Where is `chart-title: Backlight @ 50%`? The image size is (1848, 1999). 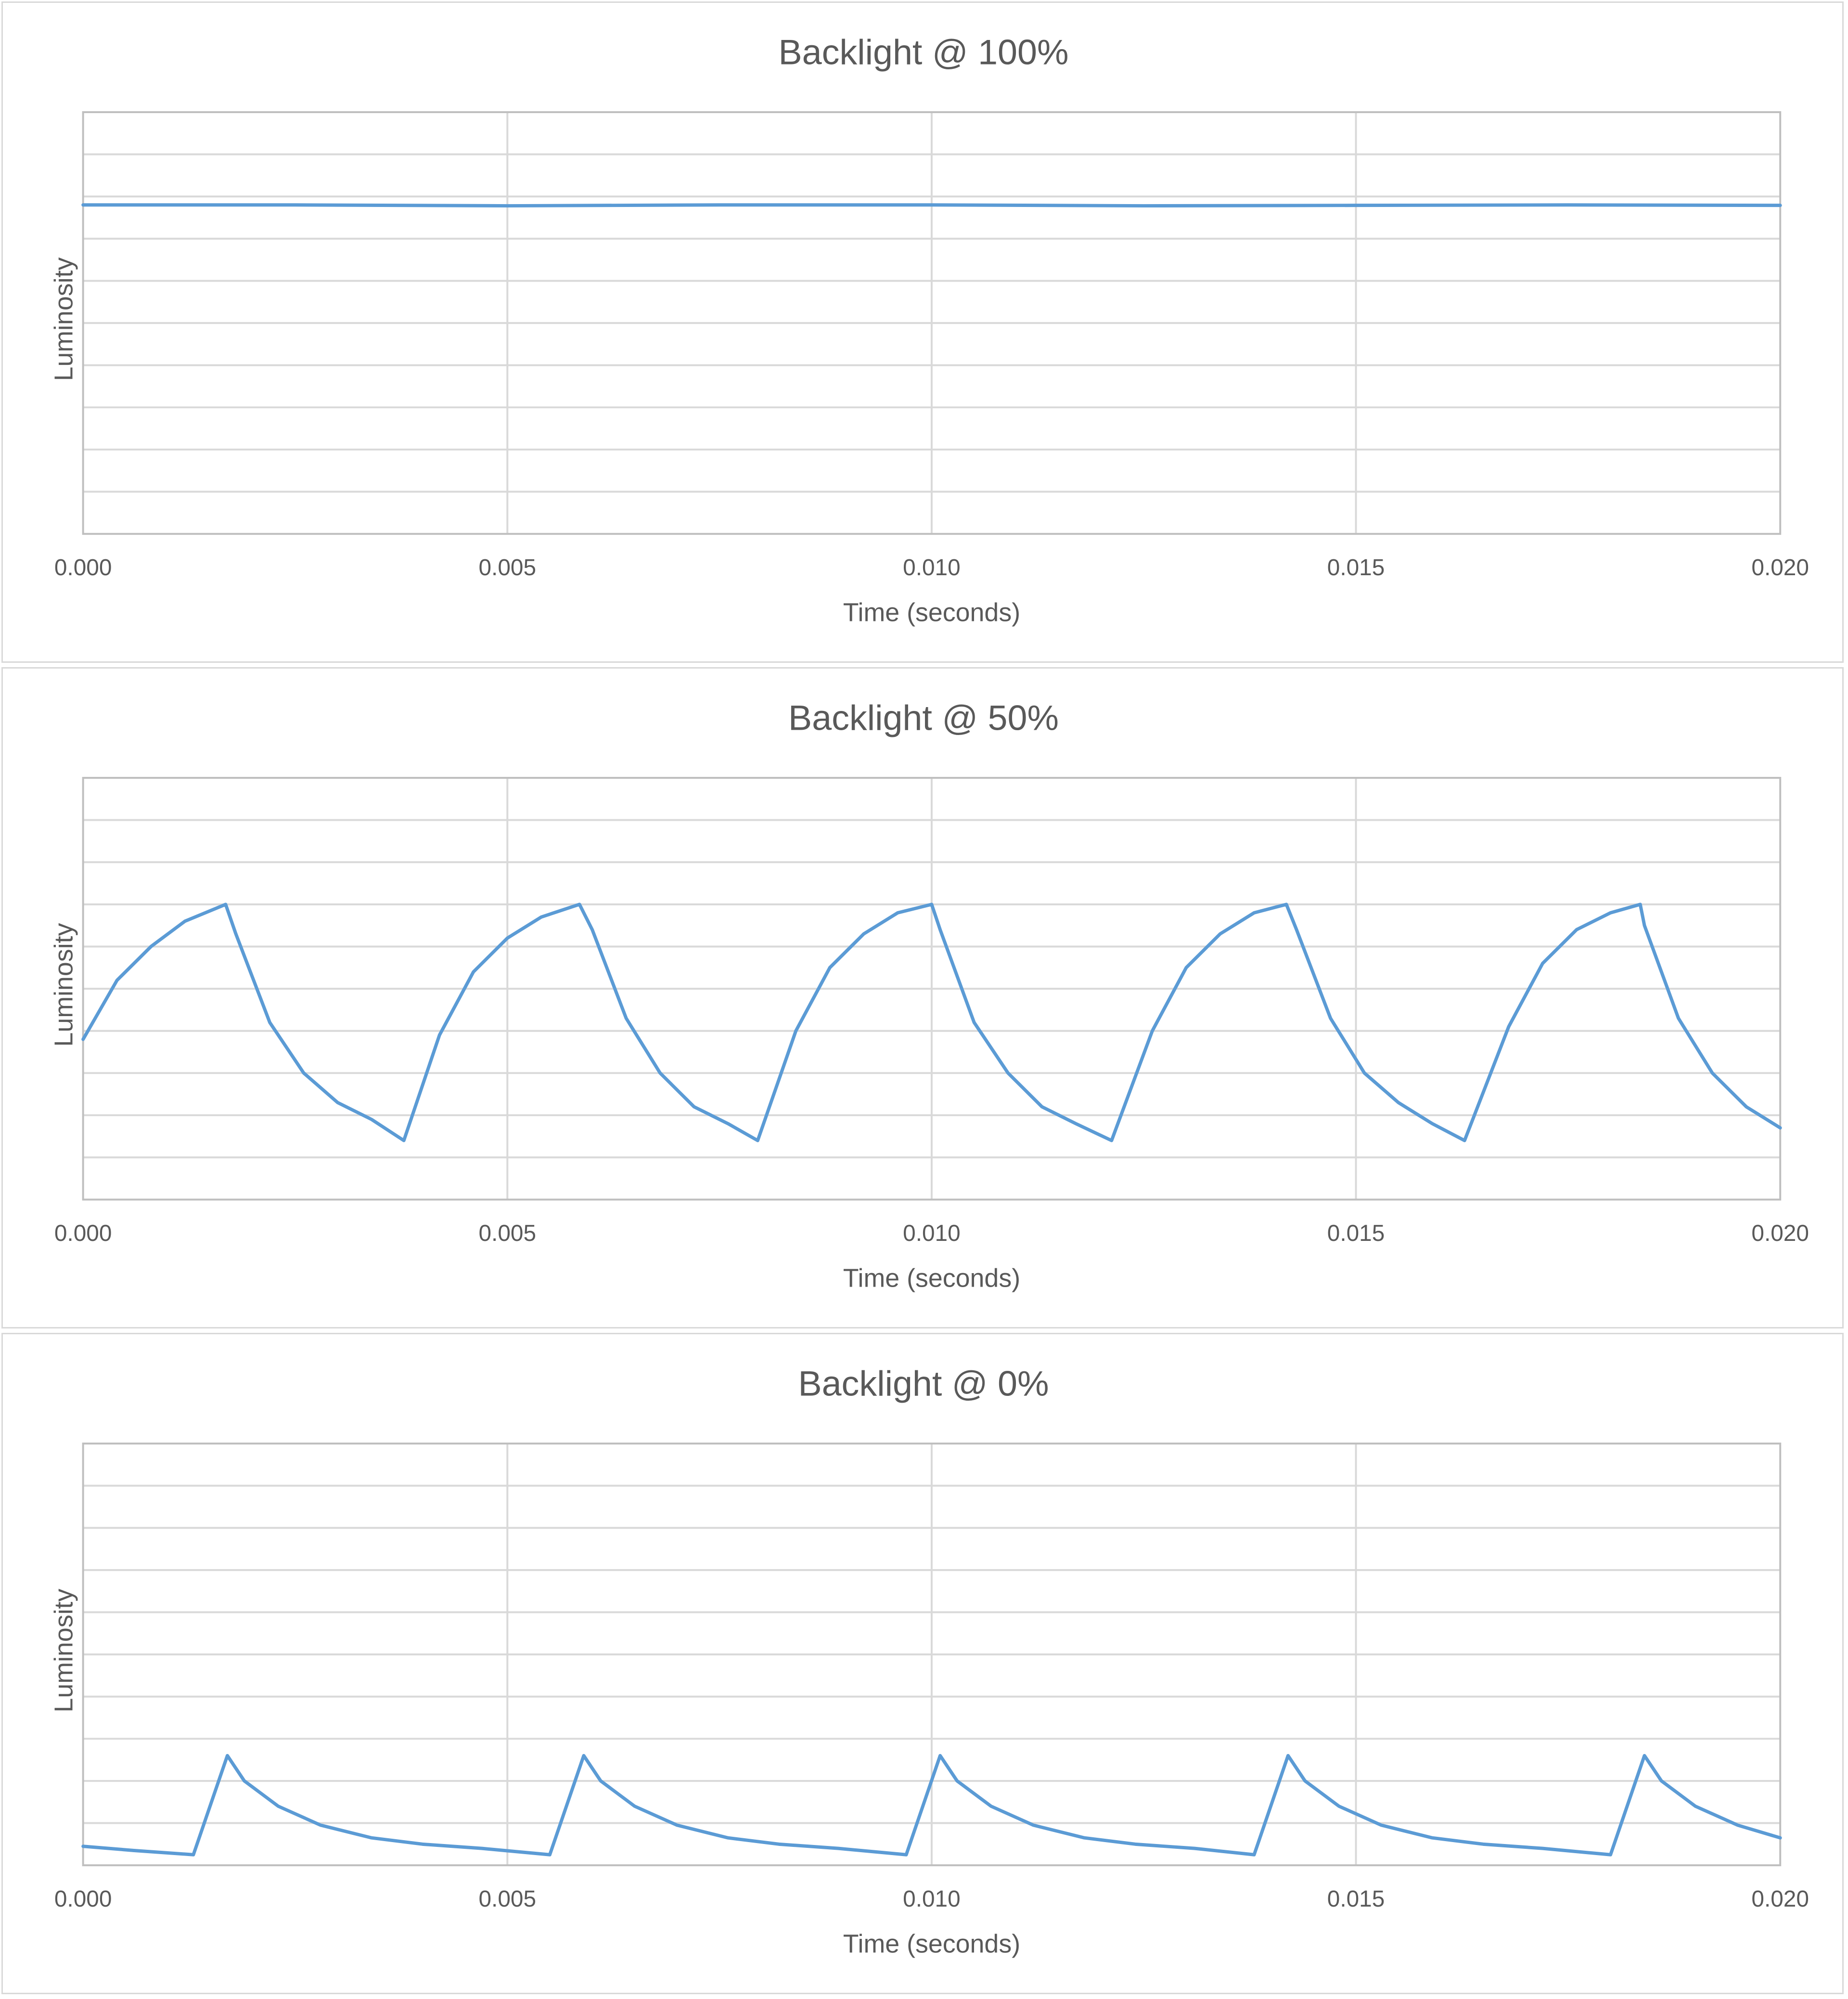
chart-title: Backlight @ 50% is located at coordinates (923, 717).